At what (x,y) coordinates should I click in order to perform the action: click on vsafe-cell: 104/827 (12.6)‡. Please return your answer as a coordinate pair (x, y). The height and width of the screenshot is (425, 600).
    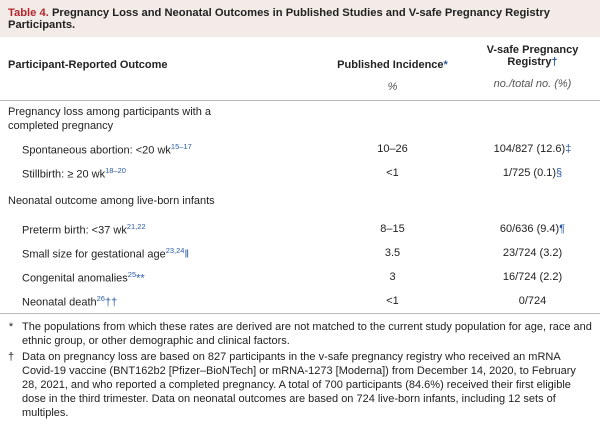
    Looking at the image, I should click on (532, 149).